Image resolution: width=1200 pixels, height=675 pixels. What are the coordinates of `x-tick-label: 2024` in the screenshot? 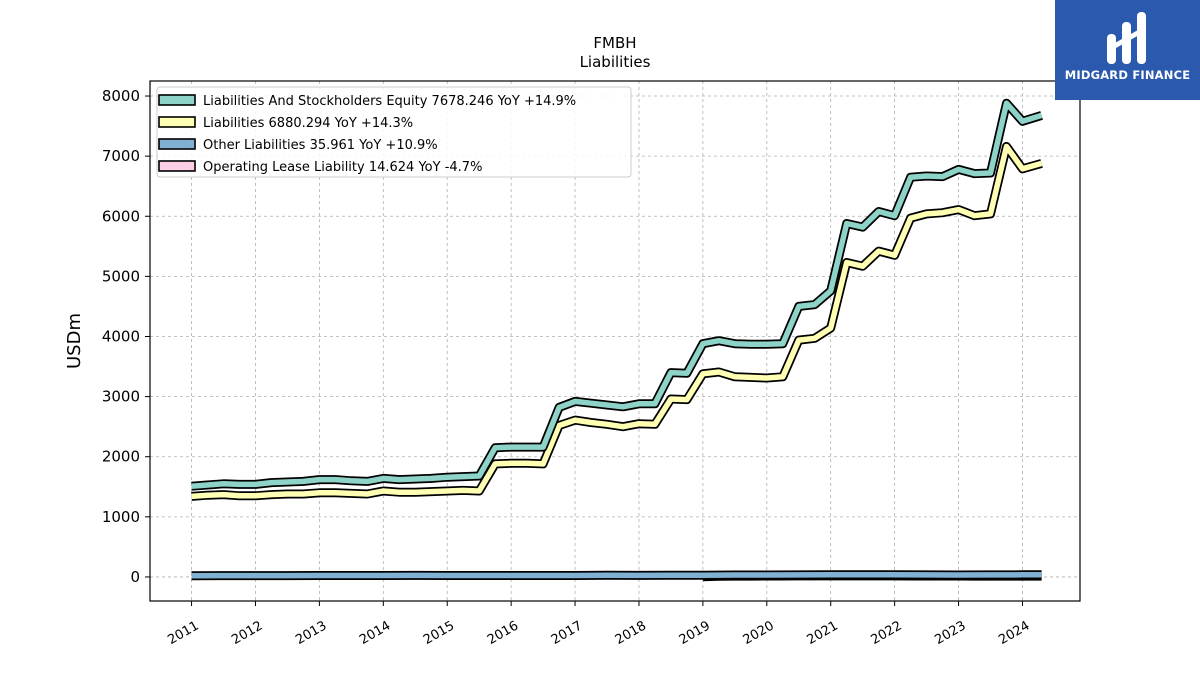 It's located at (1014, 633).